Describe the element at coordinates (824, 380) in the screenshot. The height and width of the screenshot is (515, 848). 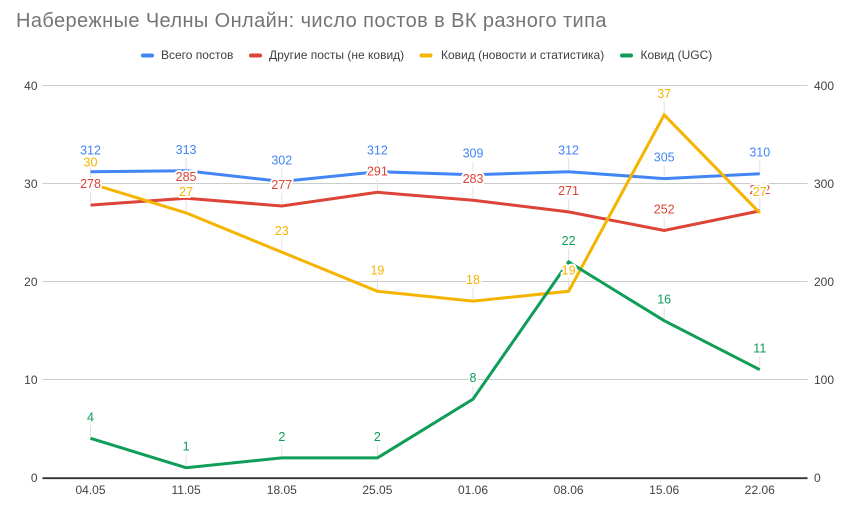
I see `svg-text: 100` at that location.